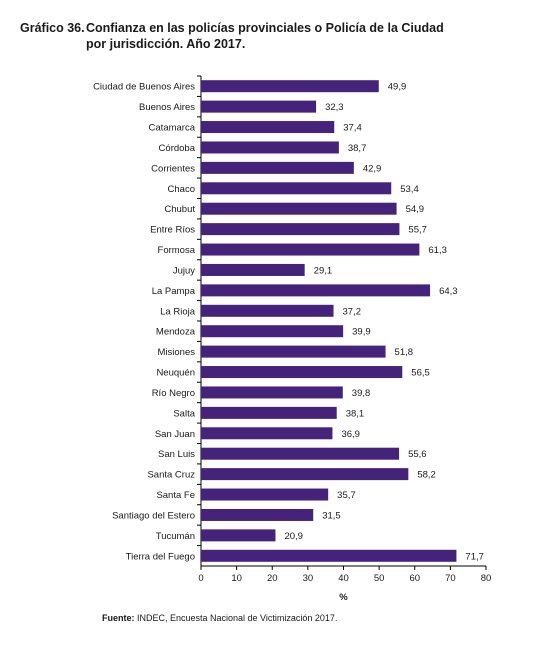  What do you see at coordinates (272, 578) in the screenshot?
I see `x-tick-label: 20` at bounding box center [272, 578].